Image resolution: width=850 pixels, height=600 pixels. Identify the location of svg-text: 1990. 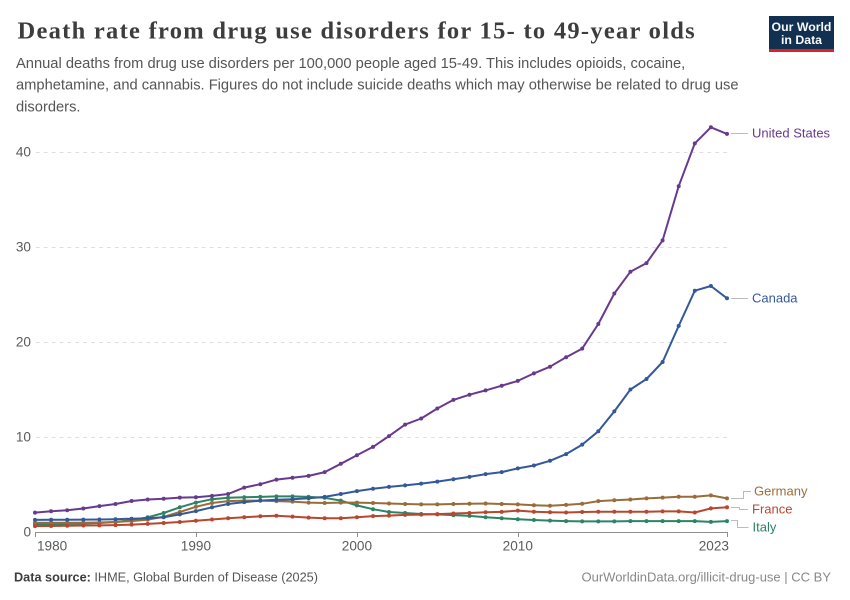
(196, 546).